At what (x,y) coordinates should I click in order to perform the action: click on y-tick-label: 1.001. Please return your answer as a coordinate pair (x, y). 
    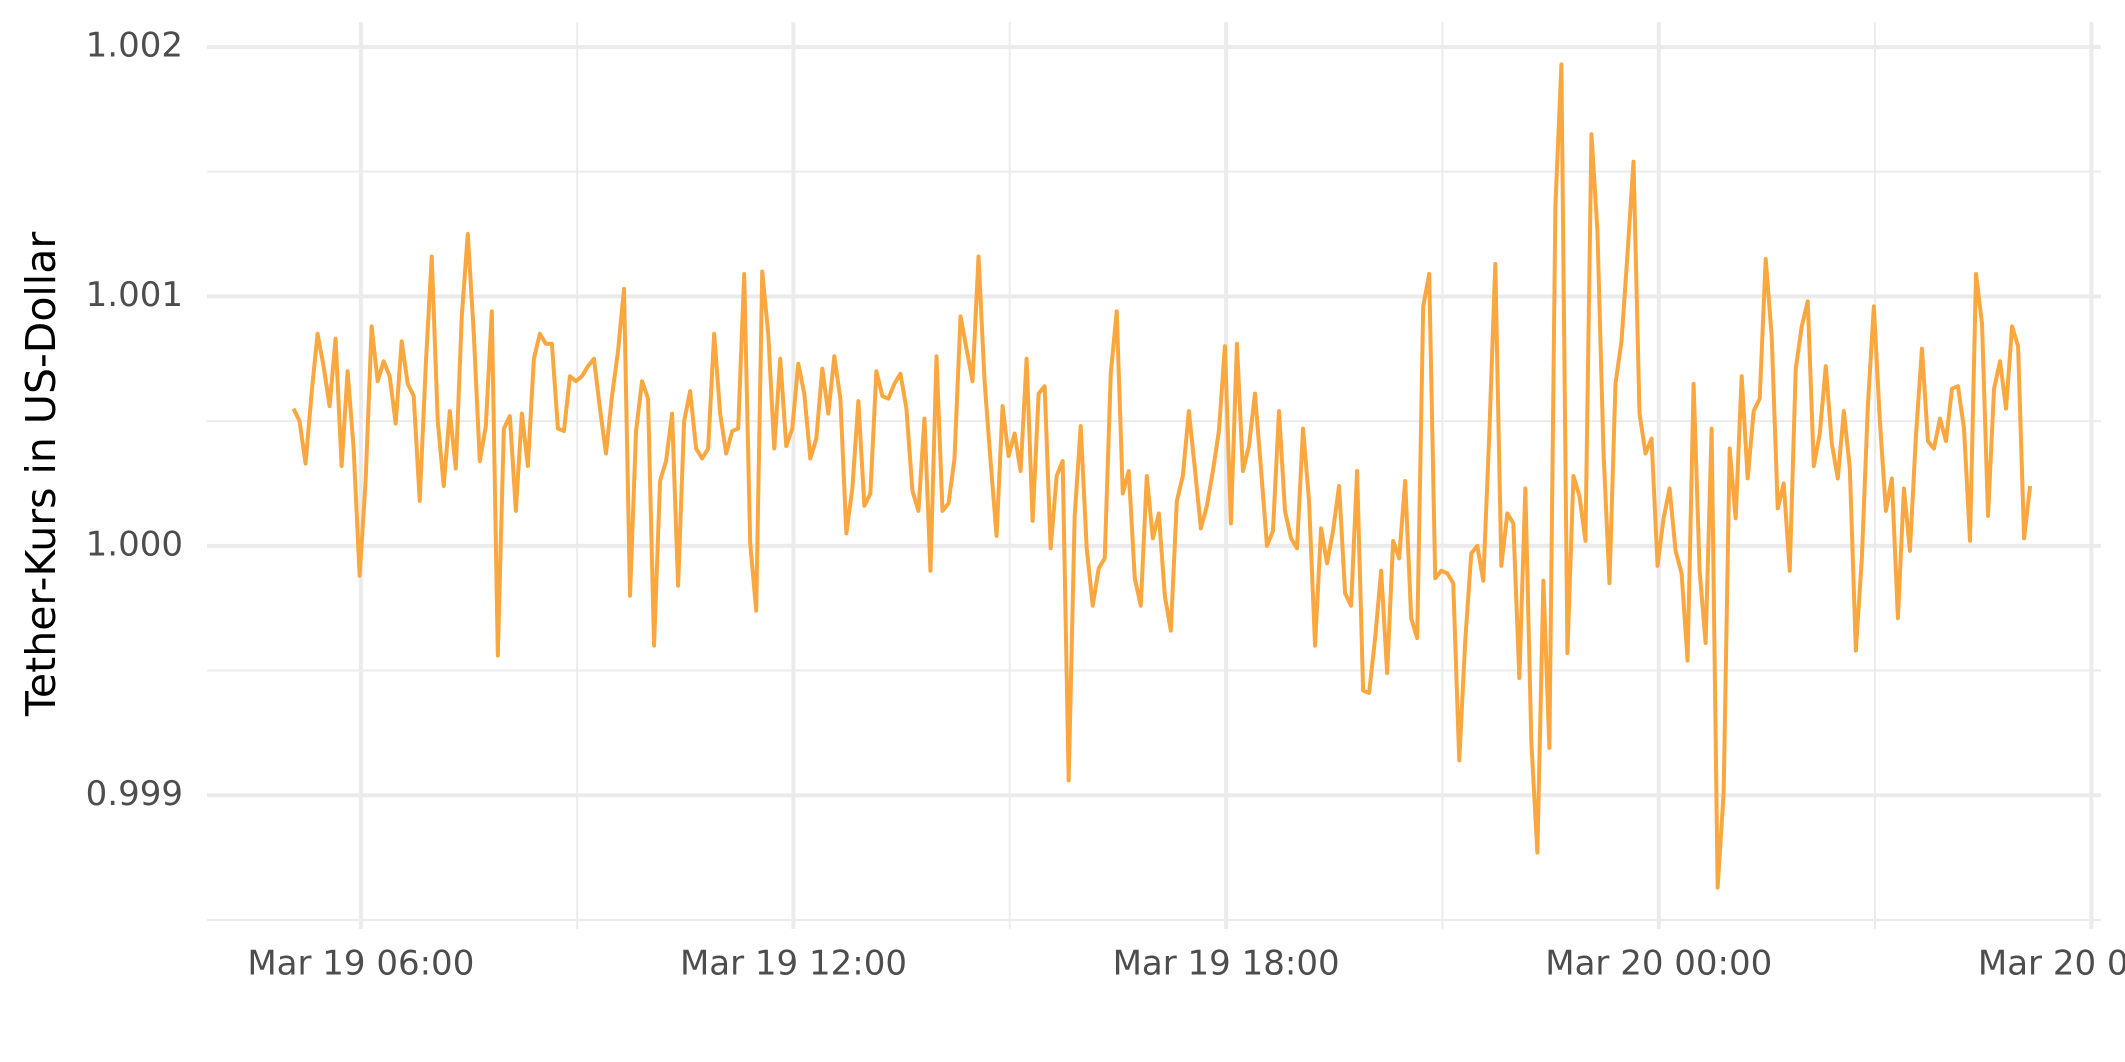
    Looking at the image, I should click on (134, 295).